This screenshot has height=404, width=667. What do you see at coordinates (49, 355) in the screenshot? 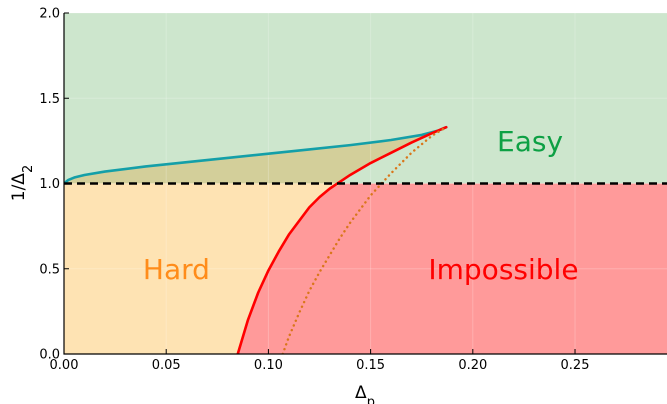
I see `y-tick-label: 0.0` at bounding box center [49, 355].